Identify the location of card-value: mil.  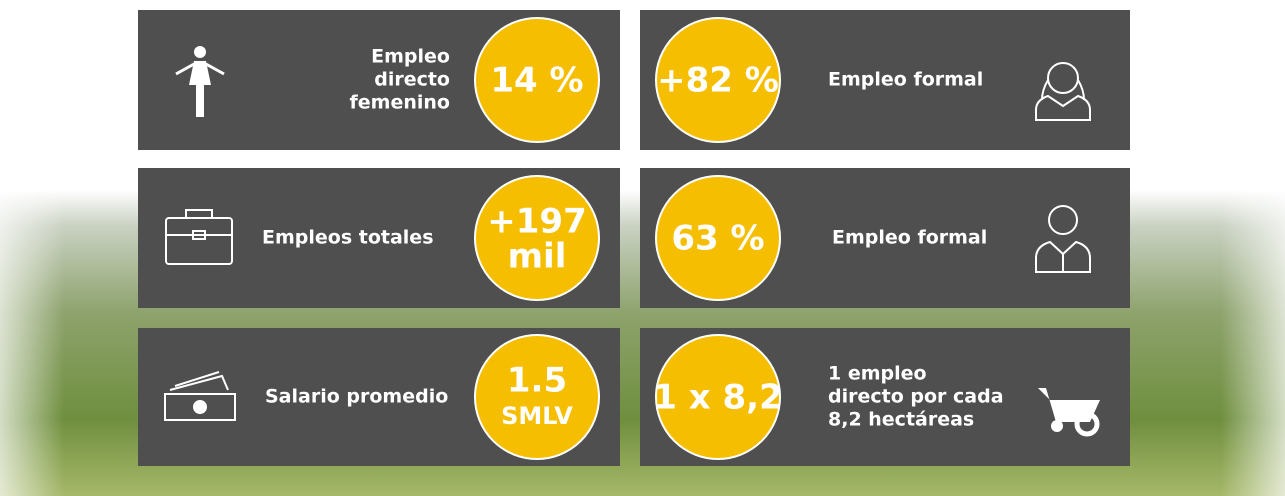
(537, 257).